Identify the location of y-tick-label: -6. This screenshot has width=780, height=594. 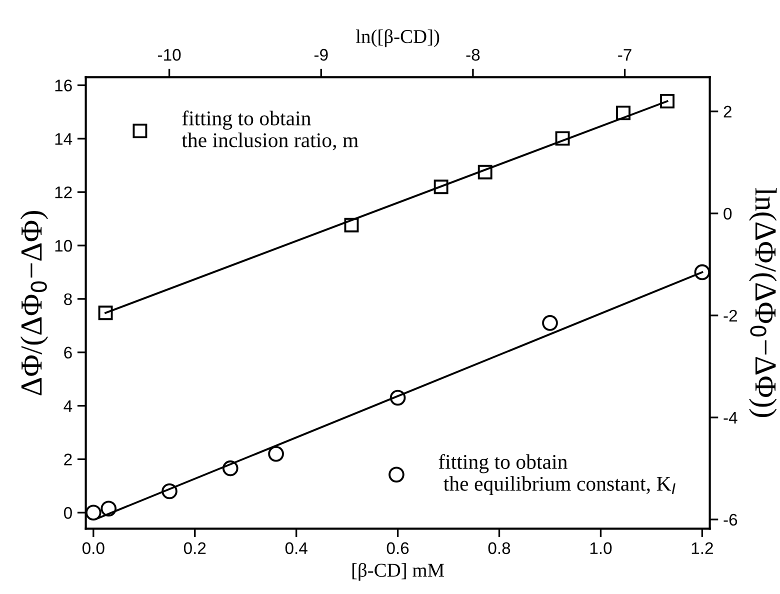
(731, 520).